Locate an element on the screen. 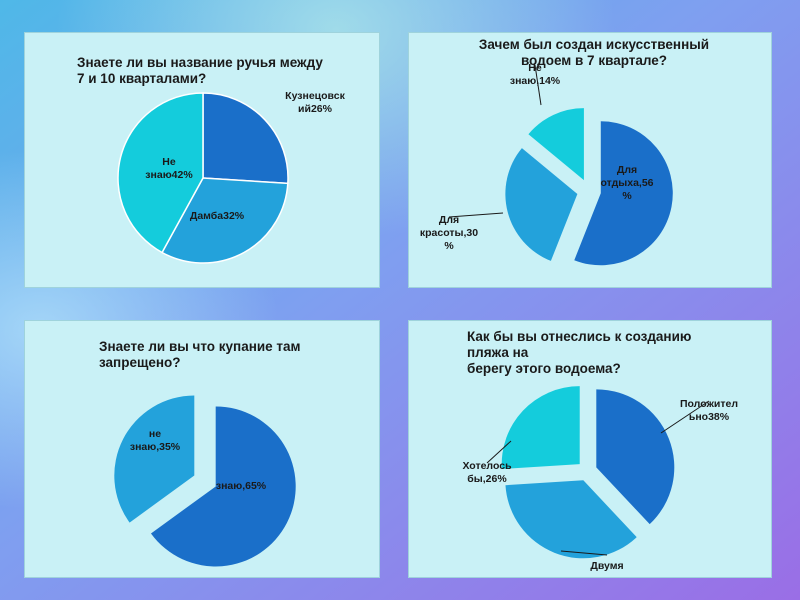 Image resolution: width=800 pixels, height=600 pixels. pie-chart: Для отдыха,56 % Для красоты,30 % Не знаю,14% is located at coordinates (546, 164).